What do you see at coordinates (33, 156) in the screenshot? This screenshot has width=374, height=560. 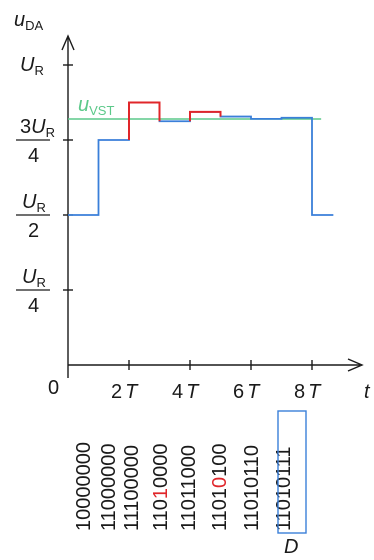 I see `y-label-den-UR_3_4: 4` at bounding box center [33, 156].